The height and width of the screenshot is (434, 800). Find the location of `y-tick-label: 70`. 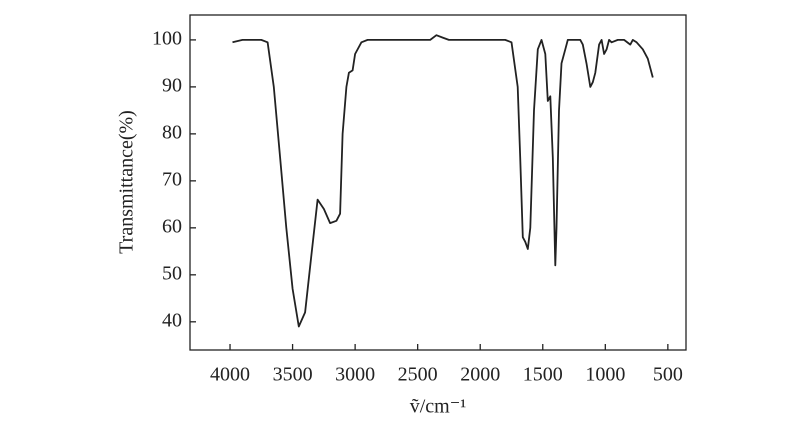

y-tick-label: 70 is located at coordinates (172, 179).